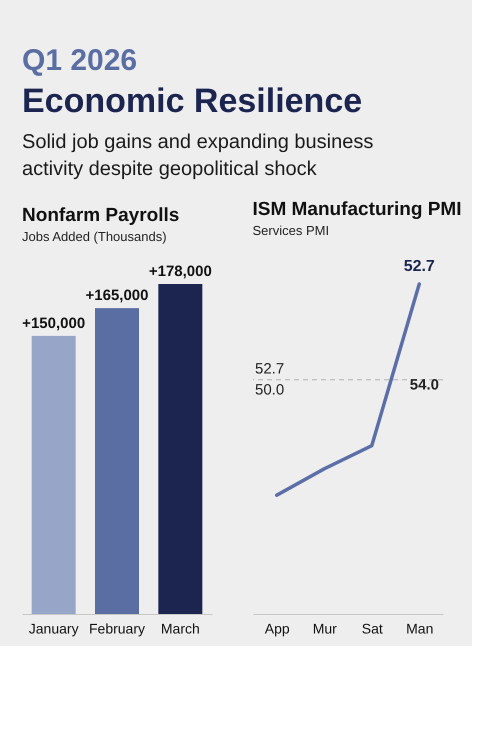 Image resolution: width=494 pixels, height=731 pixels. Describe the element at coordinates (192, 101) in the screenshot. I see `text: Economic Resilience` at that location.